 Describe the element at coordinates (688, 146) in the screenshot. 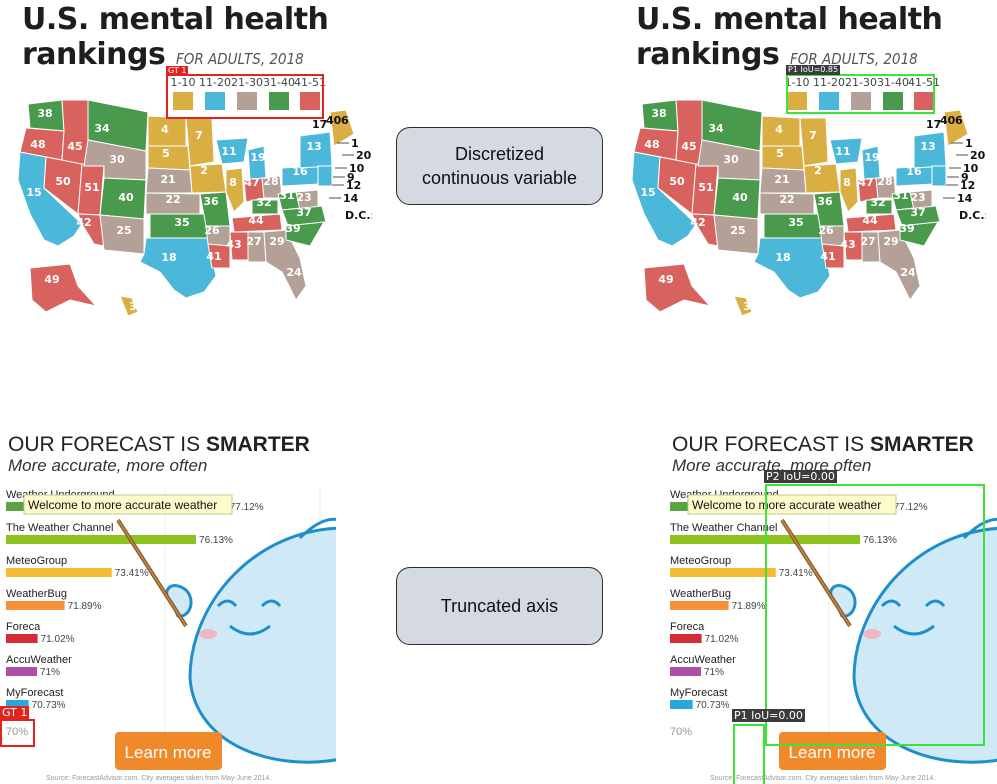

I see `state-rank-label: 45` at that location.